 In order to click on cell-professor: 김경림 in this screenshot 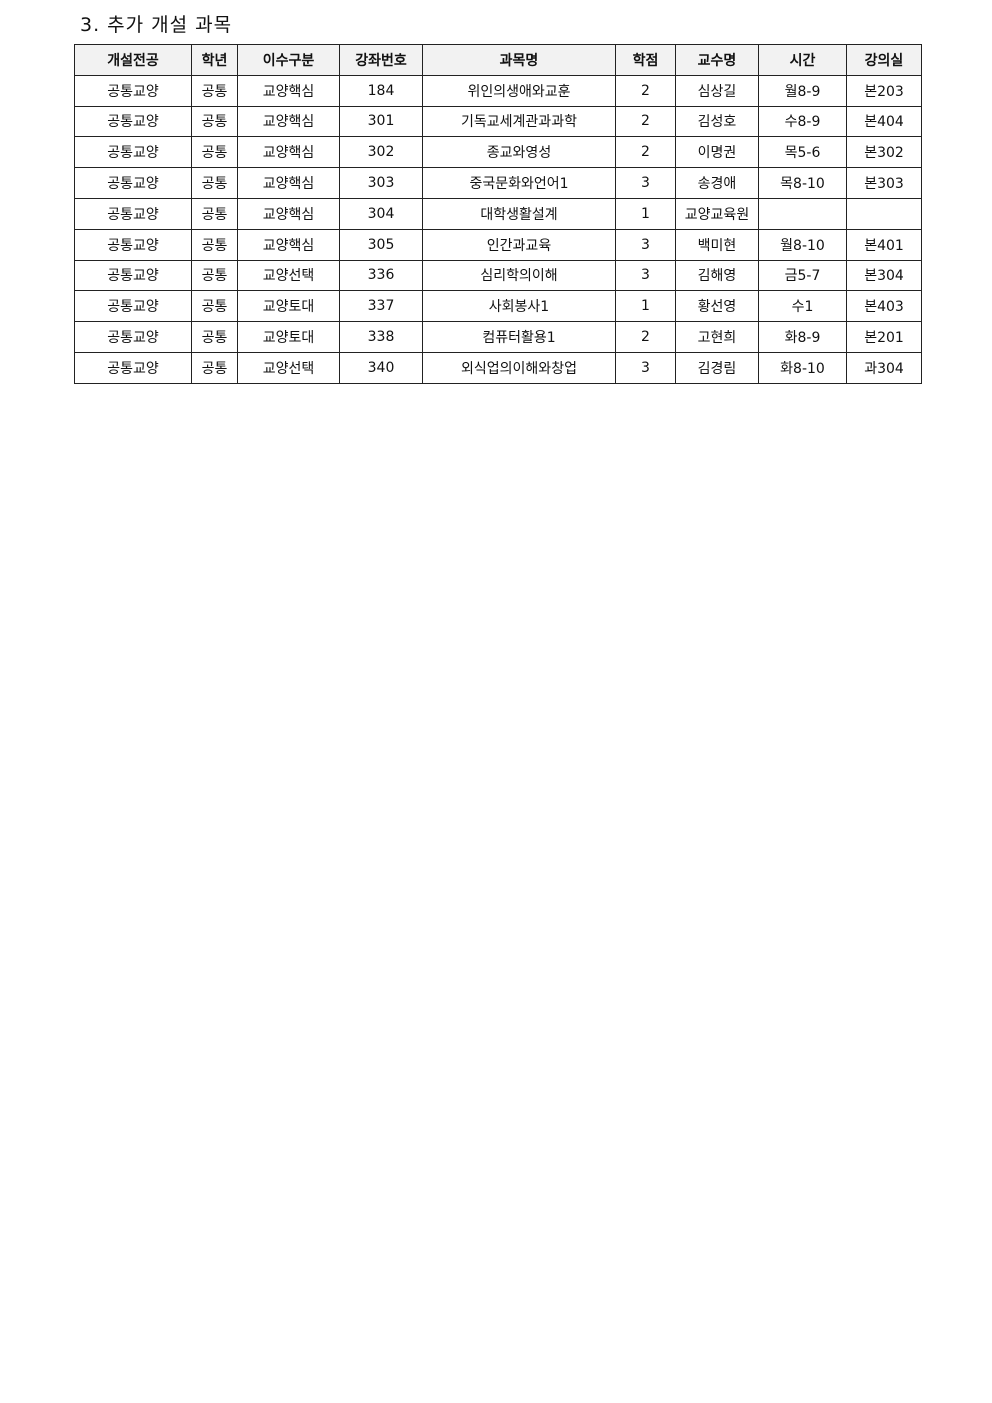, I will do `click(717, 367)`.